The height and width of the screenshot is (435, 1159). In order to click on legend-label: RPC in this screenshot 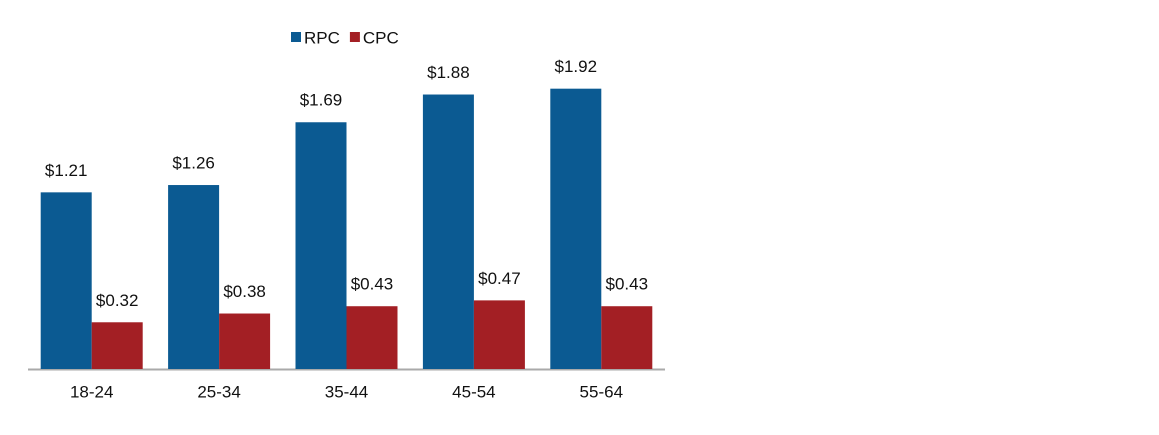, I will do `click(322, 37)`.